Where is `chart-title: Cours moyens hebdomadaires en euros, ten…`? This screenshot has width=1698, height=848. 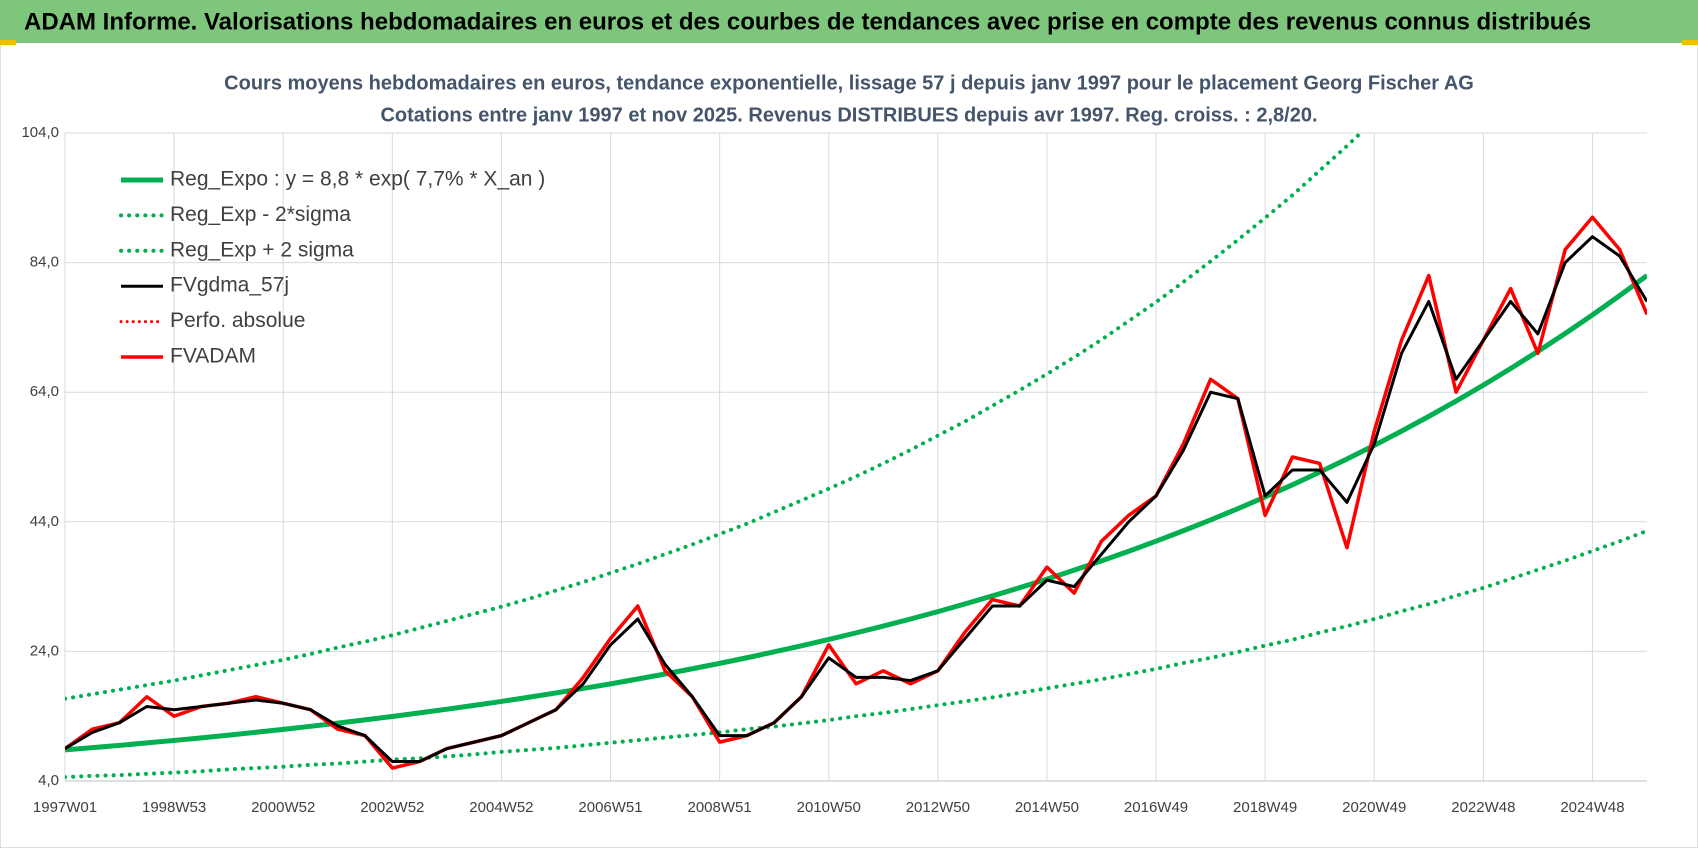
chart-title: Cours moyens hebdomadaires en euros, ten… is located at coordinates (849, 83).